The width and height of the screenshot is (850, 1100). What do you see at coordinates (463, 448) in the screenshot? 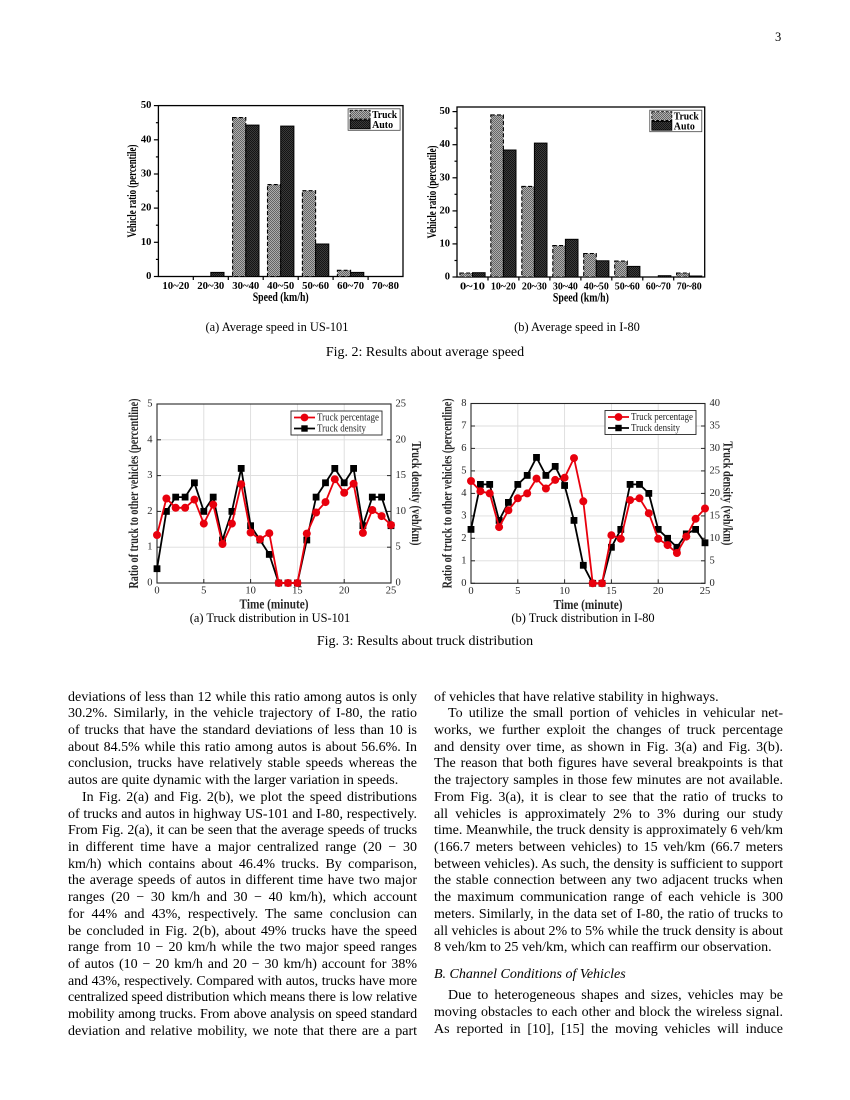
I see `svg-text: 6` at bounding box center [463, 448].